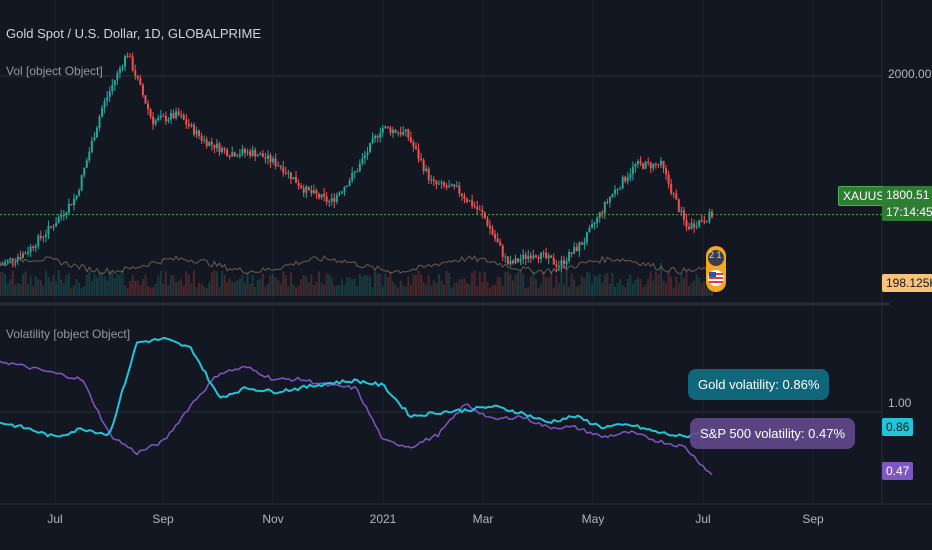  Describe the element at coordinates (773, 433) in the screenshot. I see `sp-volatility-bubble: S&P 500 volatility: 0.47%` at that location.